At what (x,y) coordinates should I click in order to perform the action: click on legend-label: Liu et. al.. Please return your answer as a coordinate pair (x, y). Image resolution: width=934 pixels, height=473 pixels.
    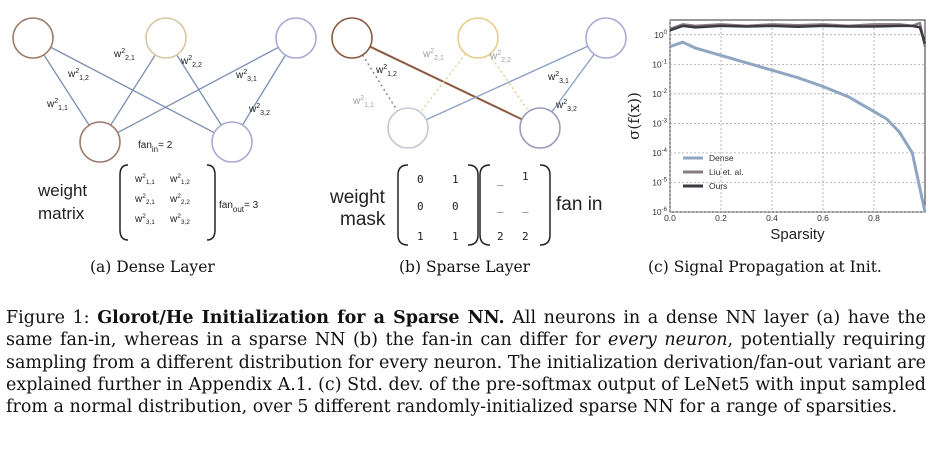
    Looking at the image, I should click on (726, 172).